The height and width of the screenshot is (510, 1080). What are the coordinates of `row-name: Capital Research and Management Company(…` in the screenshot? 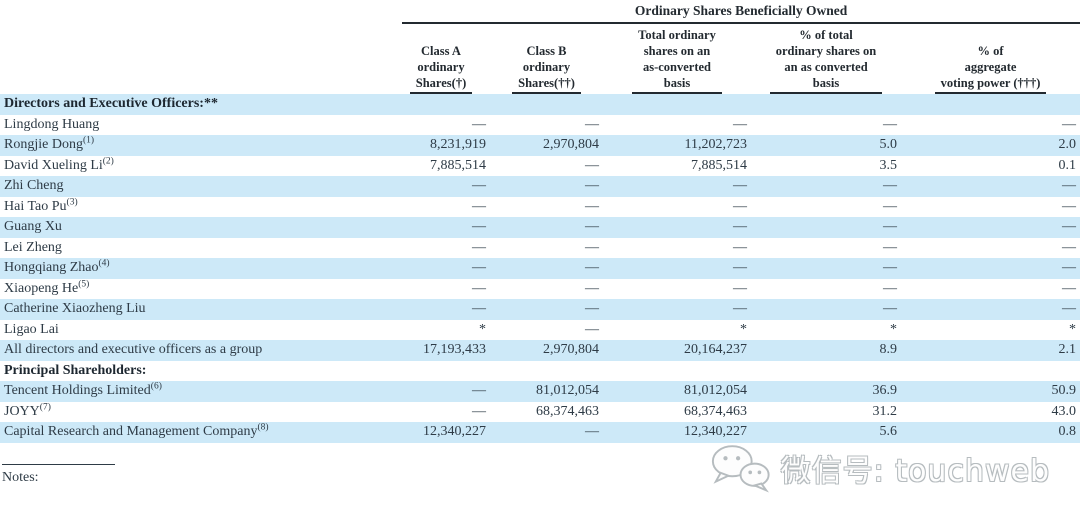 It's located at (136, 430).